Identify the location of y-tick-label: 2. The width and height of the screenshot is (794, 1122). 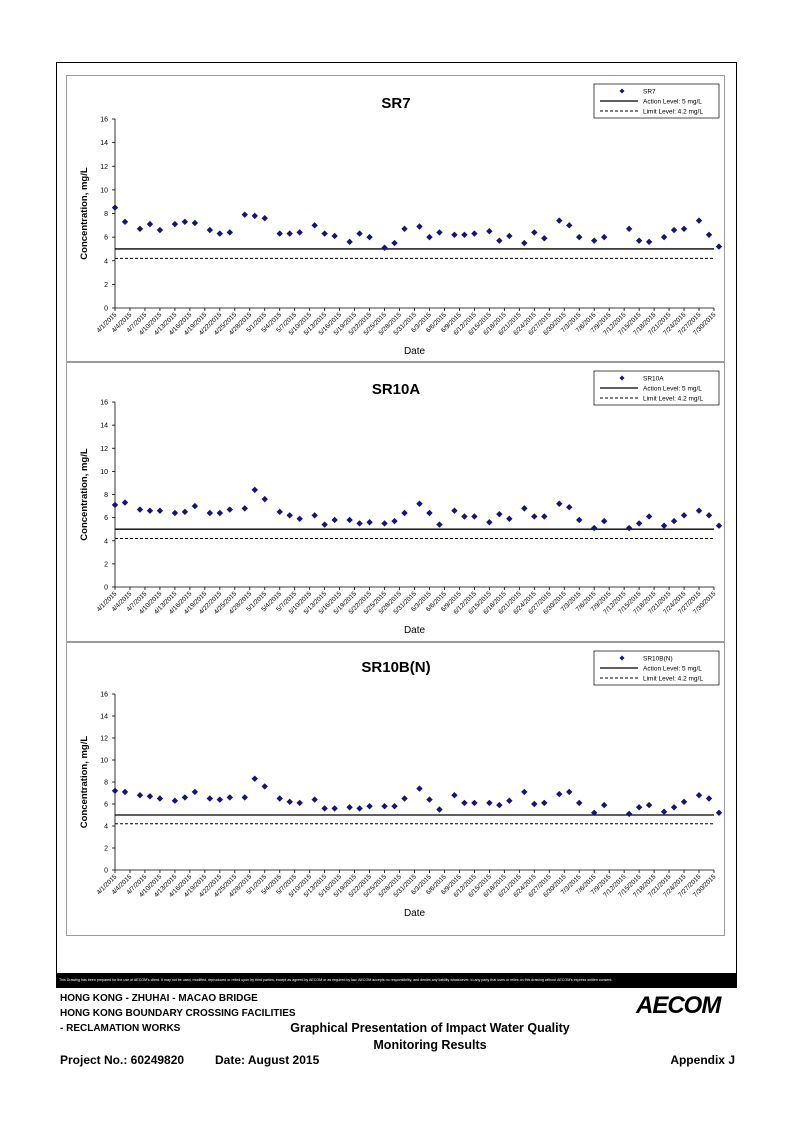
(106, 285).